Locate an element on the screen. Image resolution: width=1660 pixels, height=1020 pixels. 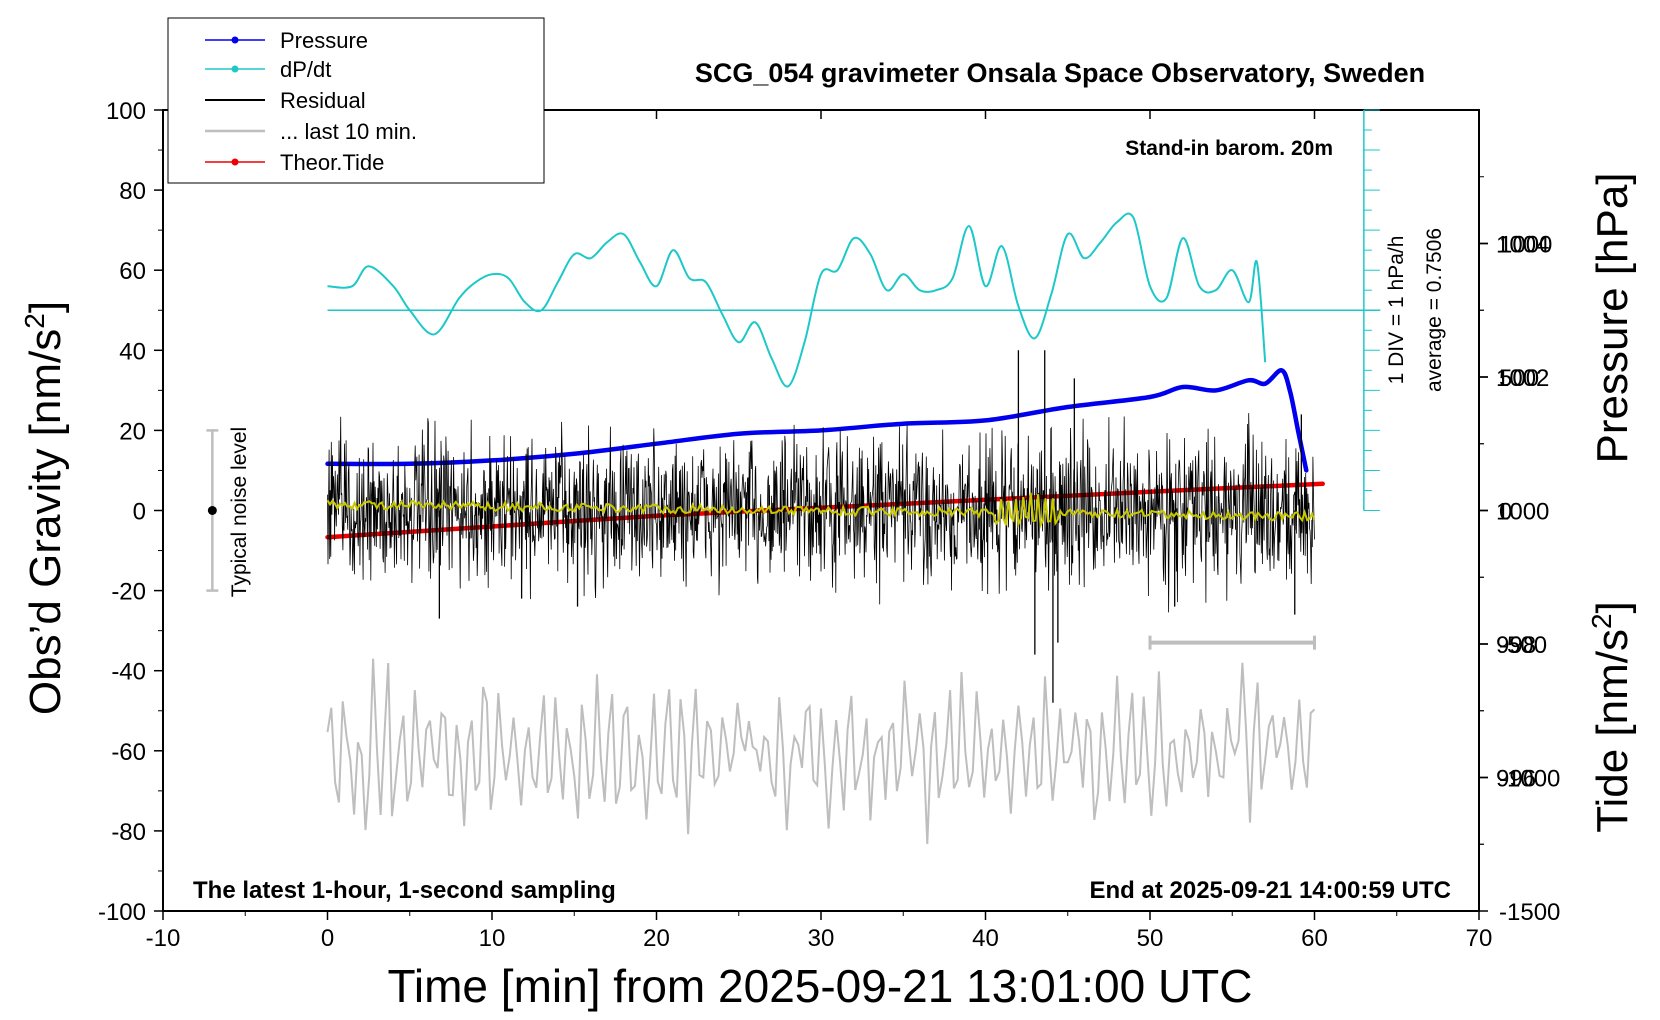
x-tick-label: 40 is located at coordinates (985, 938).